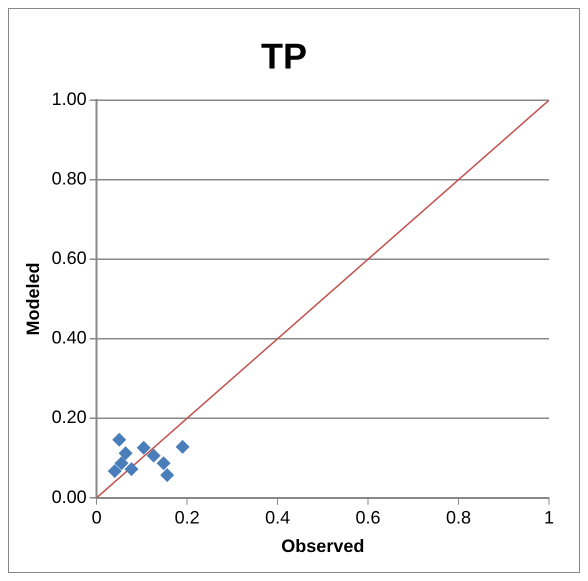 The image size is (588, 581). I want to click on y-tick-label: 0.00, so click(69, 496).